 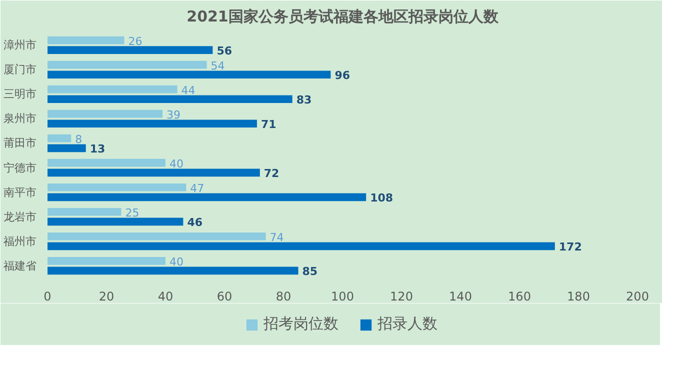 I want to click on y-tick-label: 漳州市, so click(x=20, y=45).